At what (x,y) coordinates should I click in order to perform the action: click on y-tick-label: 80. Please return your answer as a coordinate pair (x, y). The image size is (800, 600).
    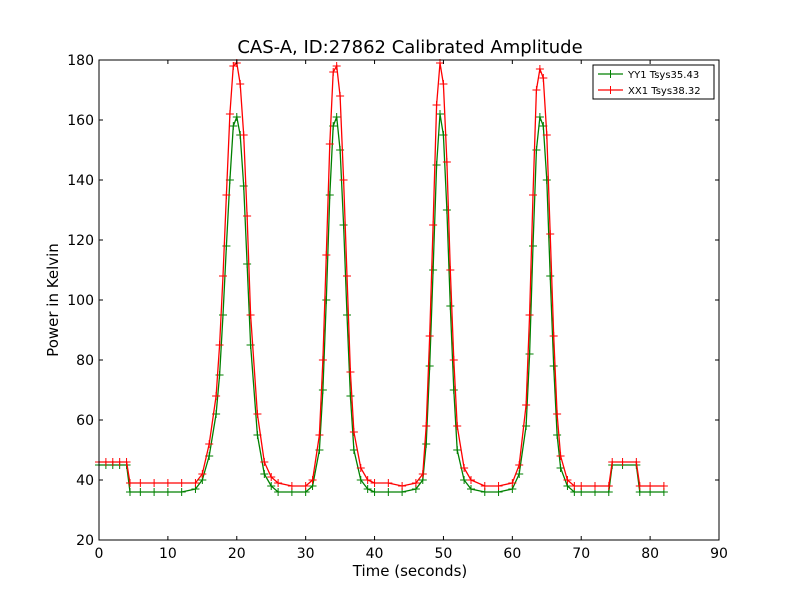
    Looking at the image, I should click on (85, 361).